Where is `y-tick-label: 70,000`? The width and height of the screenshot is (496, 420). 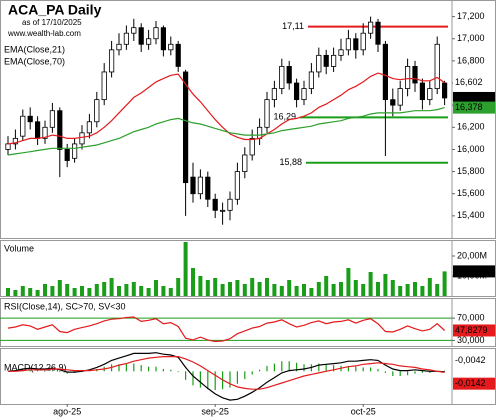 y-tick-label: 70,000 is located at coordinates (471, 317).